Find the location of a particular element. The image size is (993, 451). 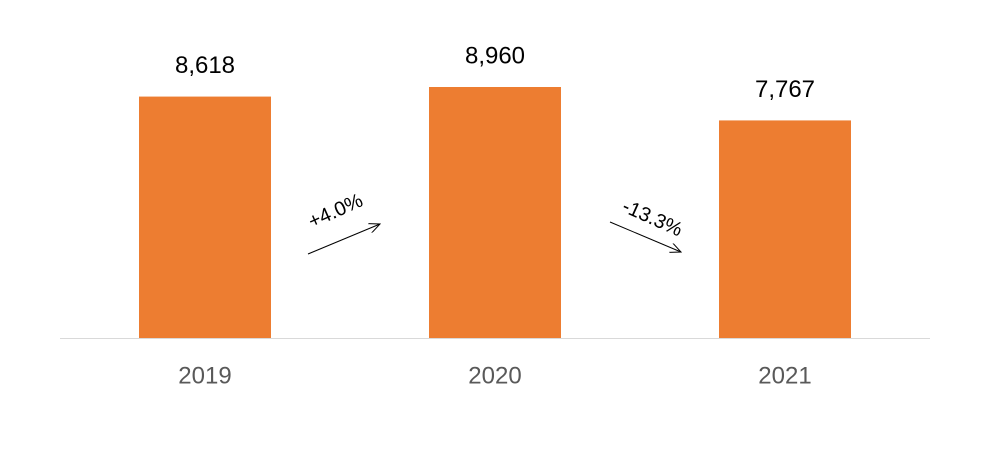

value-label: 8,960 is located at coordinates (495, 55).